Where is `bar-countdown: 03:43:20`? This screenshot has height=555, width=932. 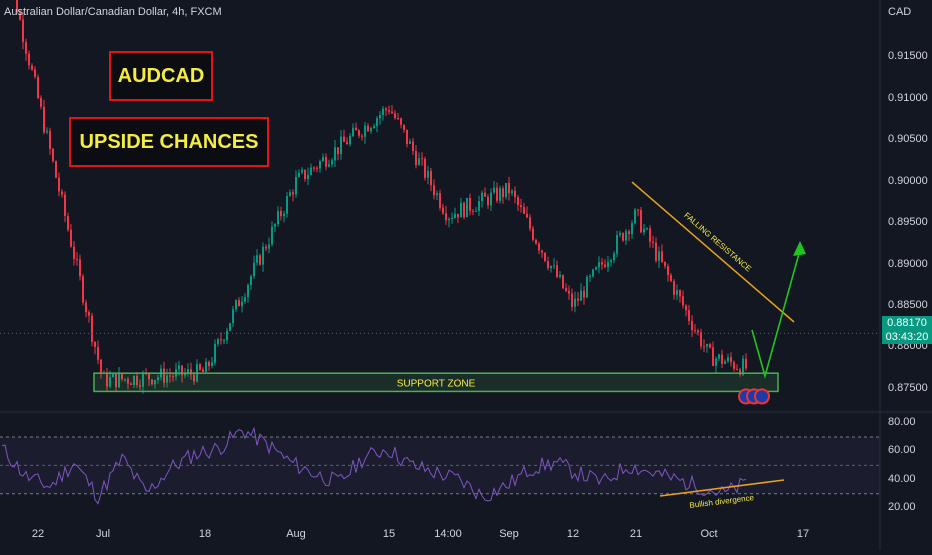 bar-countdown: 03:43:20 is located at coordinates (907, 337).